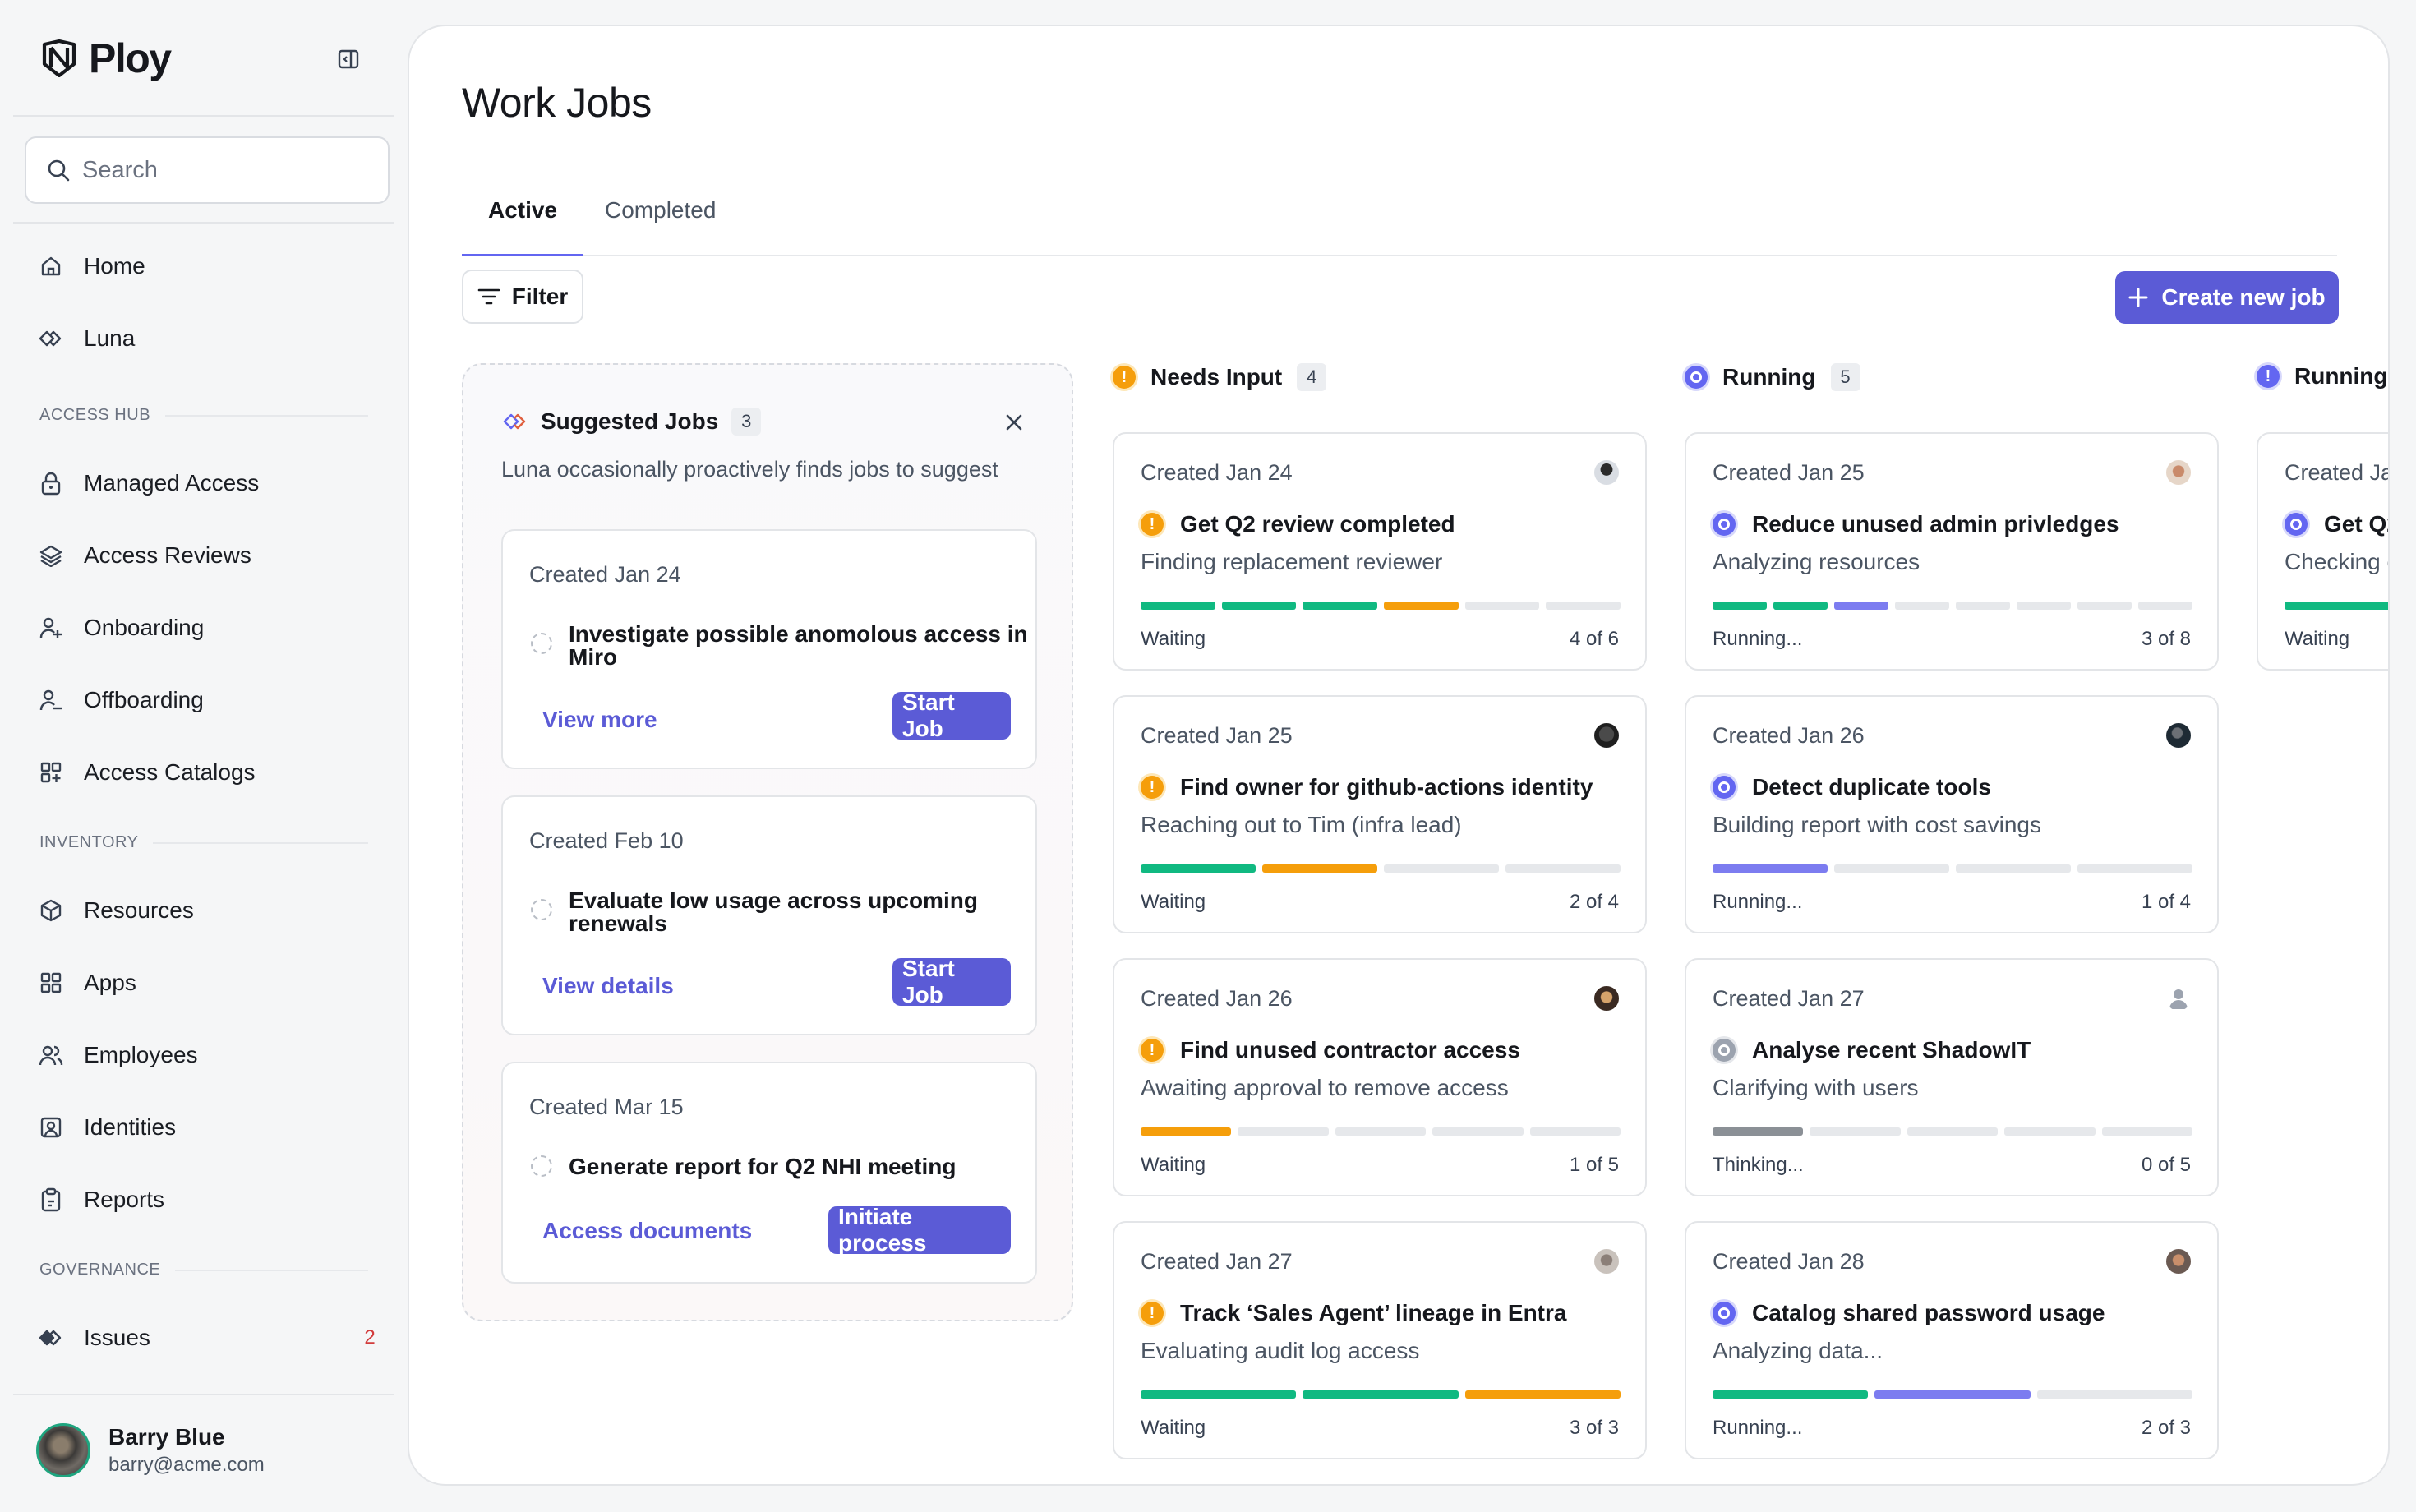  Describe the element at coordinates (144, 699) in the screenshot. I see `nav-label: Offboarding` at that location.